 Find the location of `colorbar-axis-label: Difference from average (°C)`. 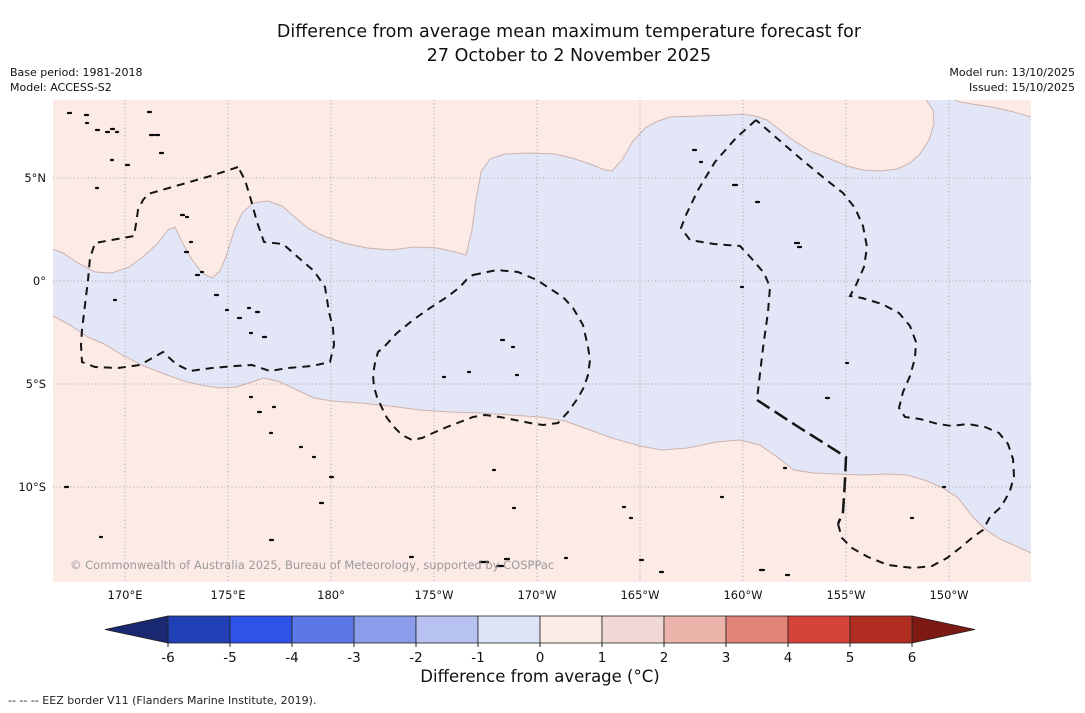

colorbar-axis-label: Difference from average (°C) is located at coordinates (540, 676).